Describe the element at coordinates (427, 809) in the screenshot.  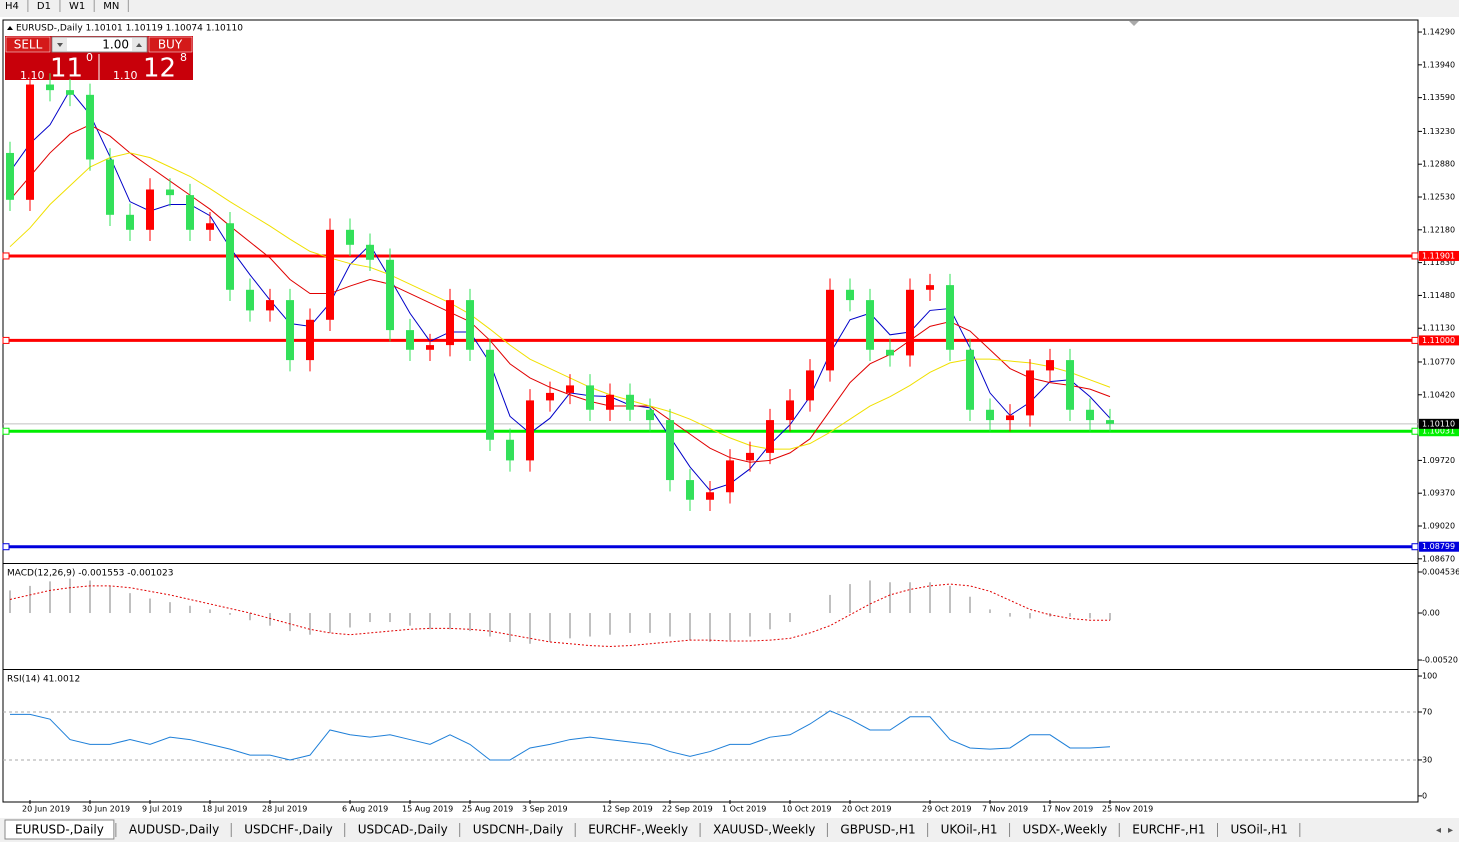
I see `x-tick-label: 15 Aug 2019` at that location.